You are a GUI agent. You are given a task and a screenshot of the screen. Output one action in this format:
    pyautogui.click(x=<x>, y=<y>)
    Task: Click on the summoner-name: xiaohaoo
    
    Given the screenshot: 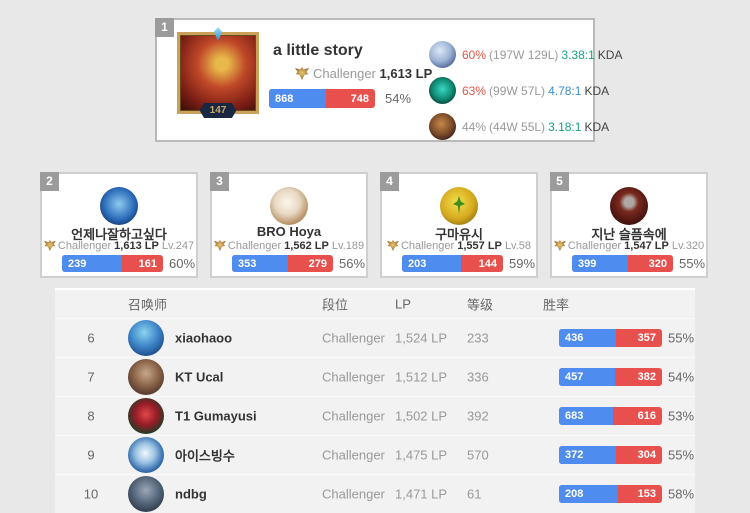 What is the action you would take?
    pyautogui.click(x=204, y=338)
    